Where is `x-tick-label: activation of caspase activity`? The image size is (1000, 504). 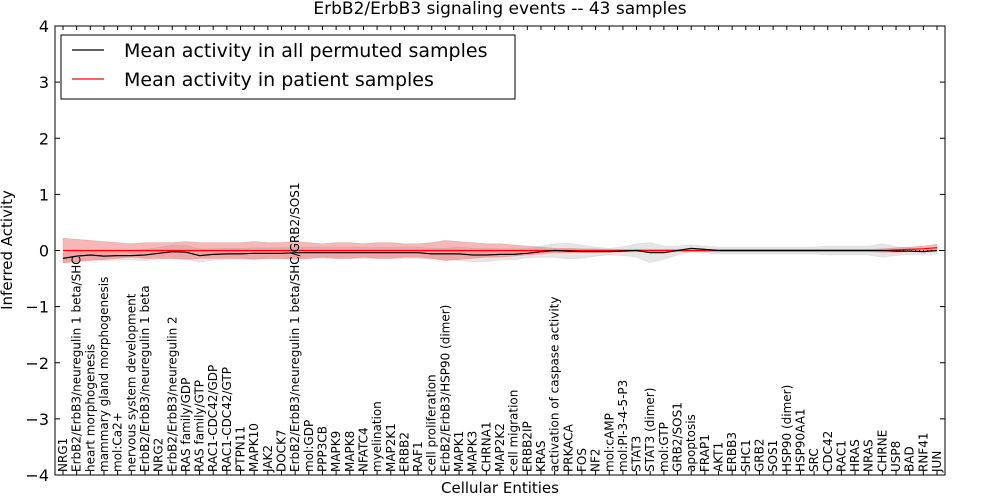 x-tick-label: activation of caspase activity is located at coordinates (555, 384).